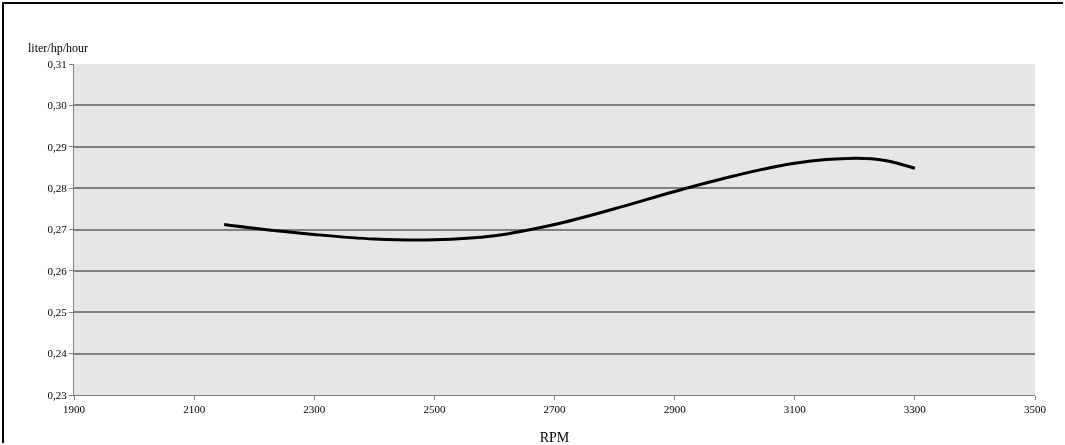 Image resolution: width=1065 pixels, height=445 pixels. I want to click on x-axis-title: RPM, so click(554, 437).